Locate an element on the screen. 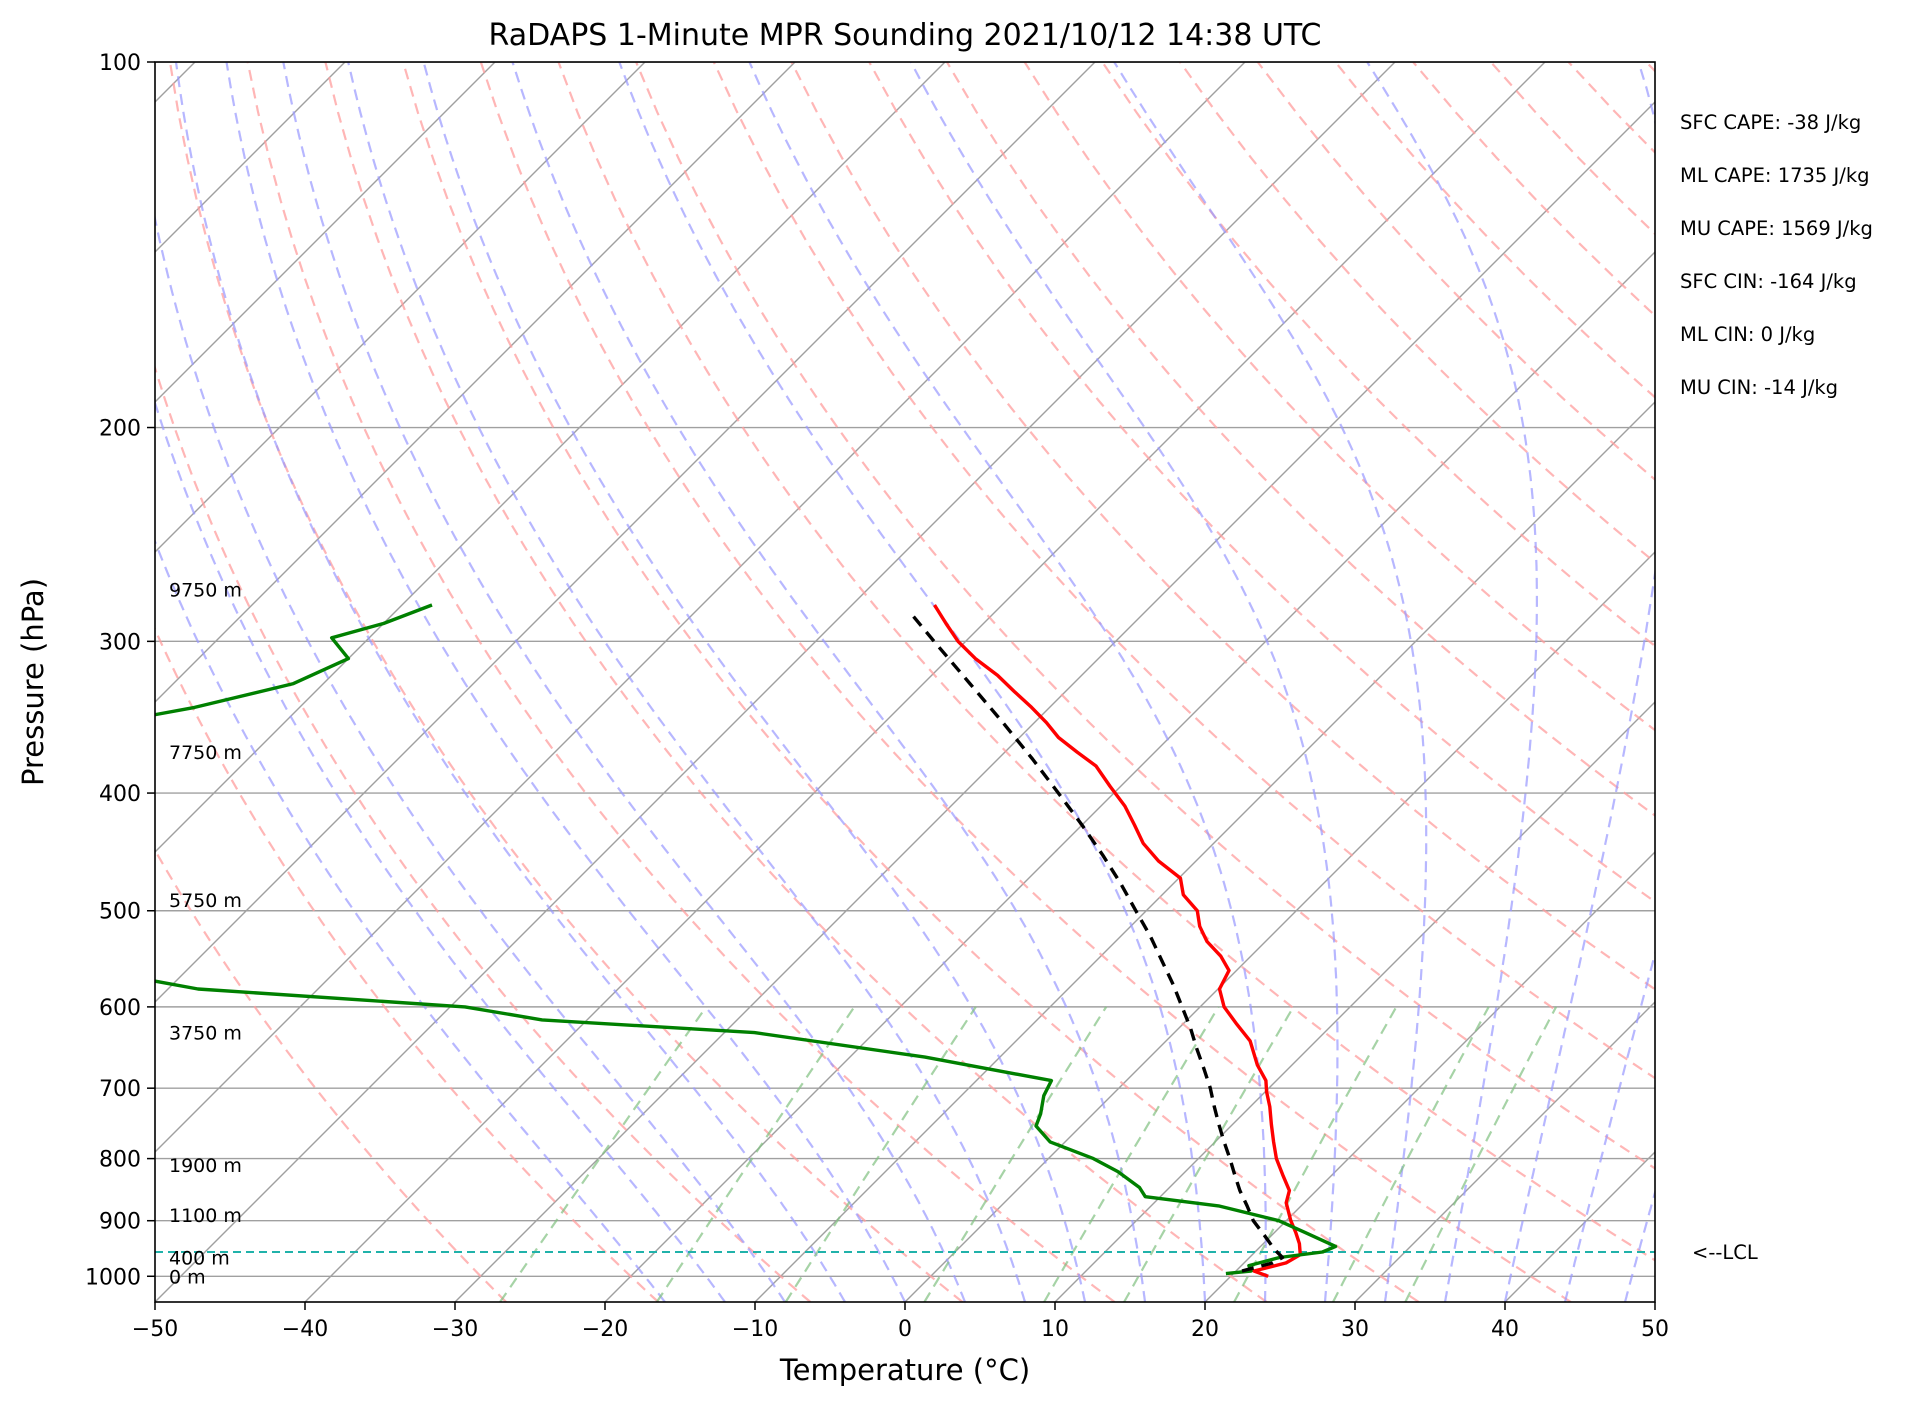  height-label: 1900 m is located at coordinates (205, 1166).